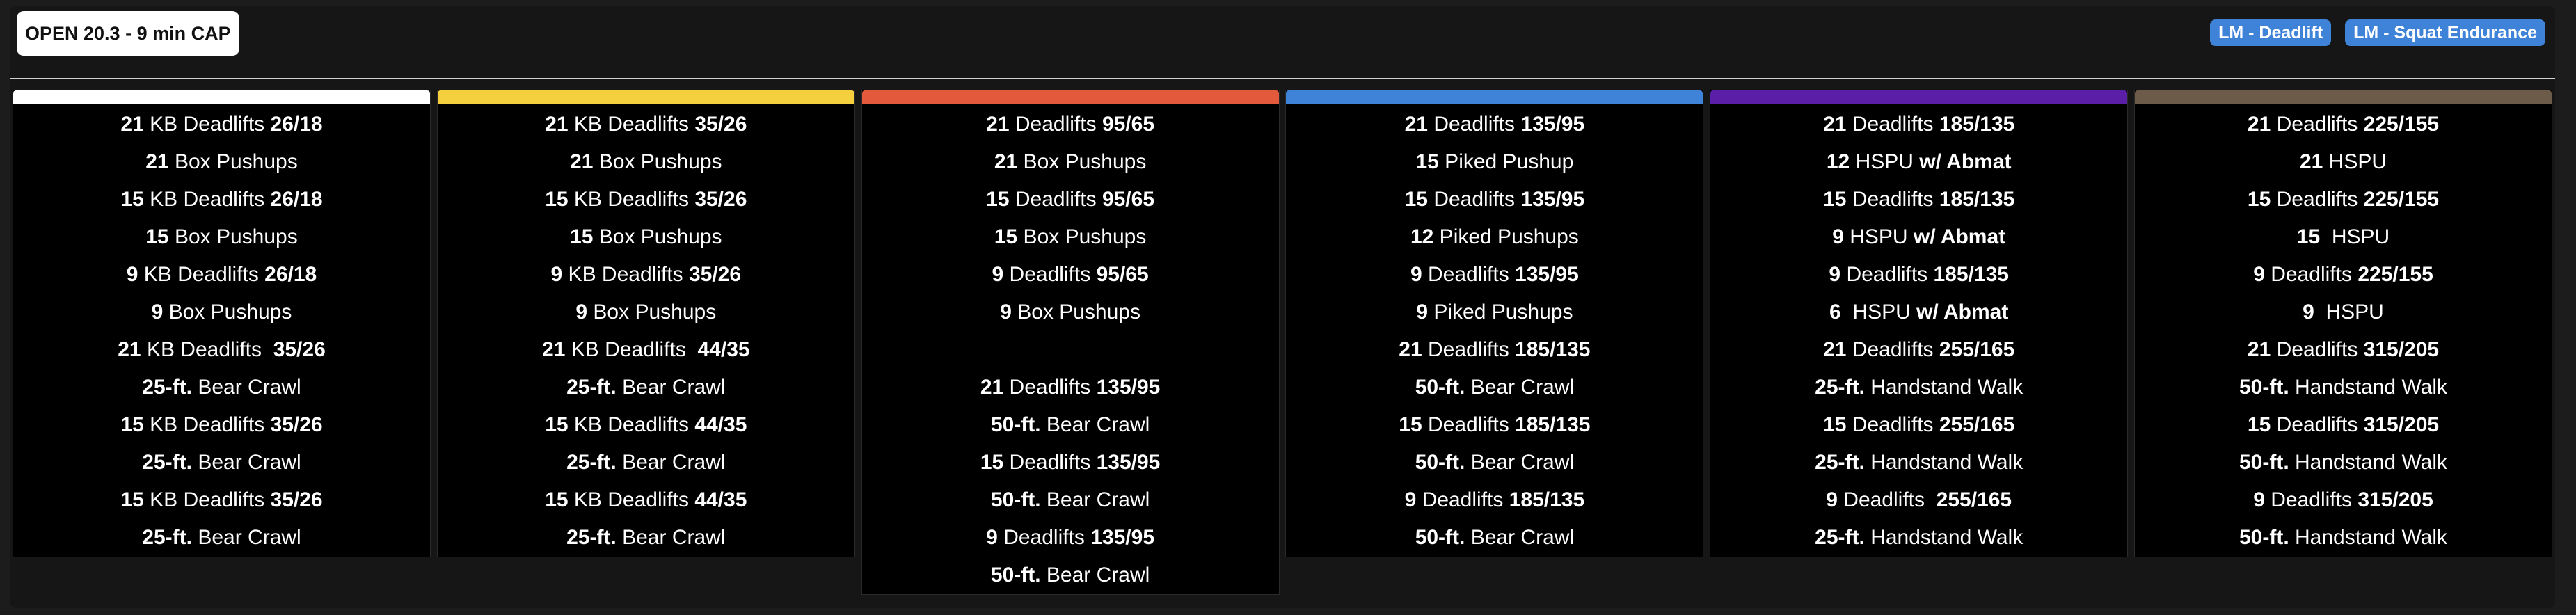 This screenshot has width=2576, height=615. I want to click on movement-row: 9 Deadlifts 135/95, so click(1494, 275).